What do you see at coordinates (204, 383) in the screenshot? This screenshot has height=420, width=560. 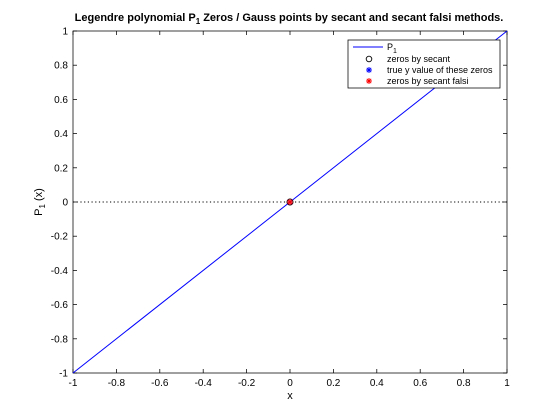 I see `x-tick-label: -0.4` at bounding box center [204, 383].